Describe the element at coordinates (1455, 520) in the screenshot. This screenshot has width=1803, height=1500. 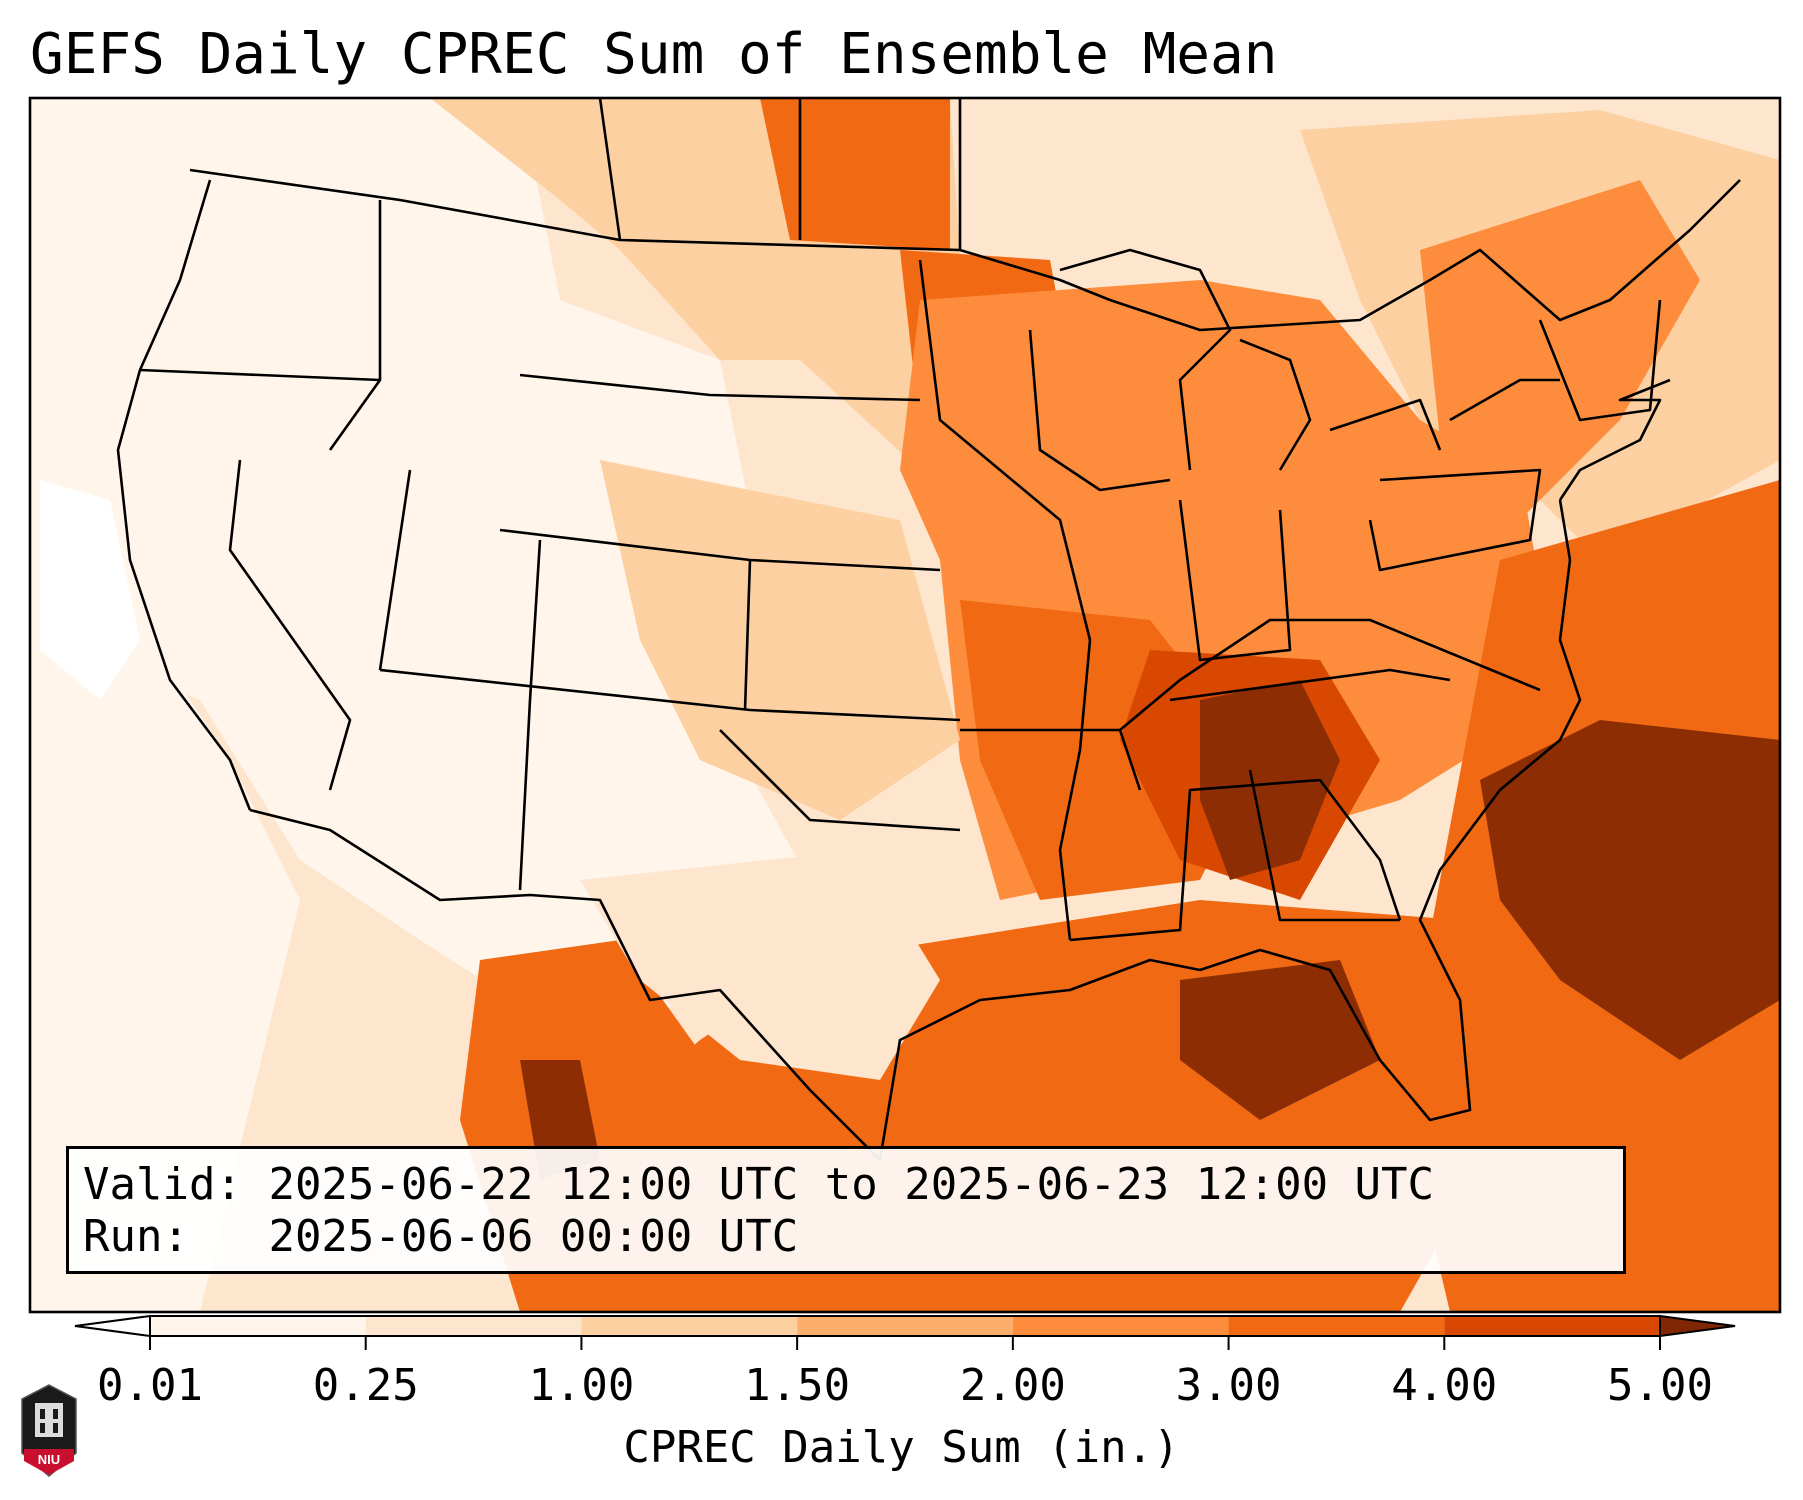
I see `border-oh-pa` at that location.